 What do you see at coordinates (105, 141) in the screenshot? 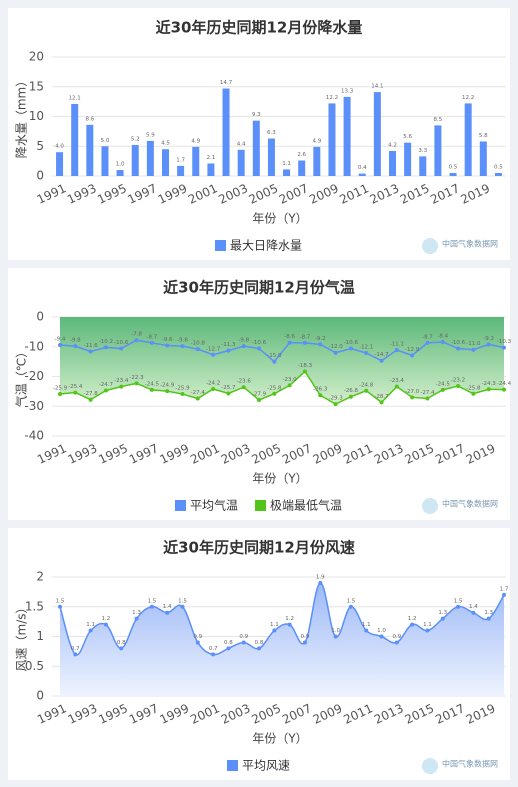
I see `value-label: 5.0` at bounding box center [105, 141].